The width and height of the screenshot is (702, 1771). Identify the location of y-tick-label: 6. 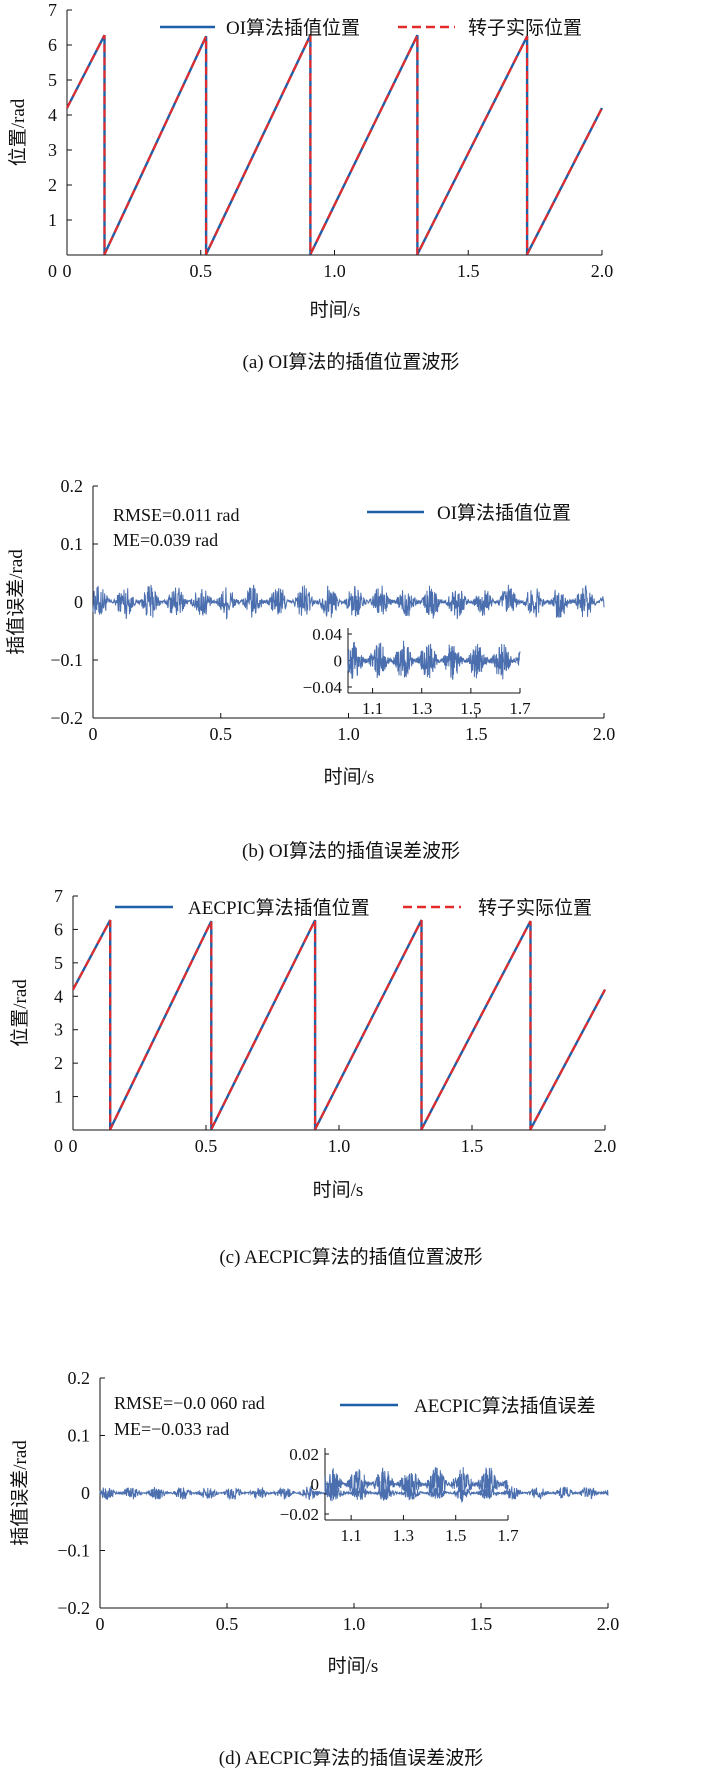
(52, 45).